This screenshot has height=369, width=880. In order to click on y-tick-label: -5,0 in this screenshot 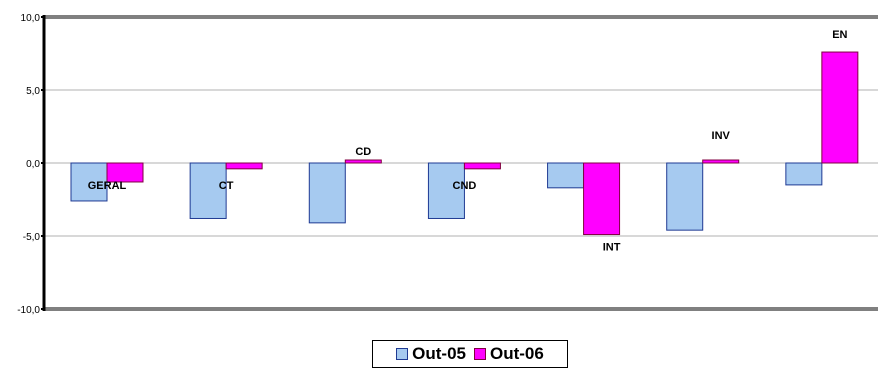, I will do `click(32, 237)`.